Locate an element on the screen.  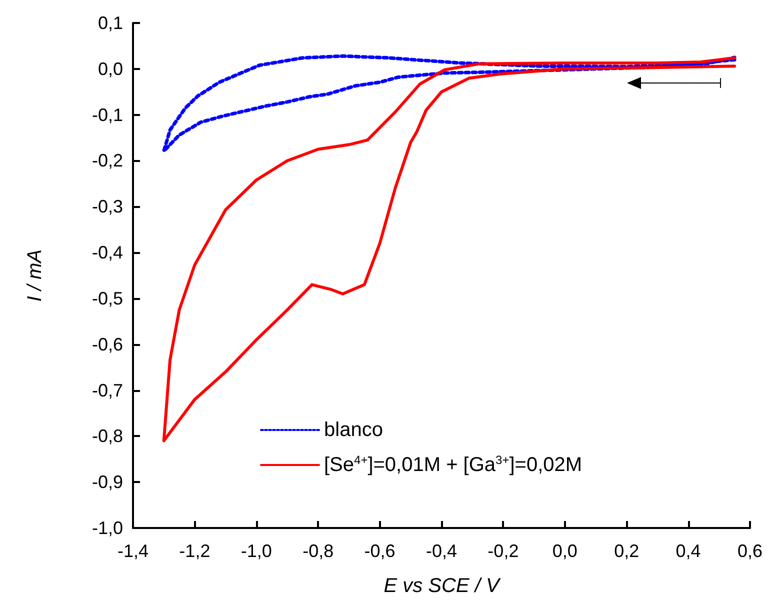
x-tick-label: -1,4 is located at coordinates (133, 551).